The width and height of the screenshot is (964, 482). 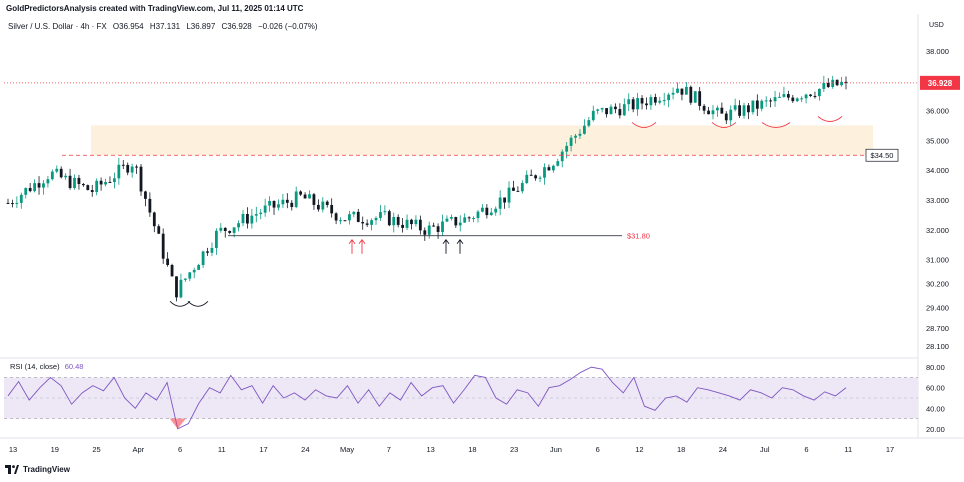 I want to click on currency-label: USD, so click(x=936, y=25).